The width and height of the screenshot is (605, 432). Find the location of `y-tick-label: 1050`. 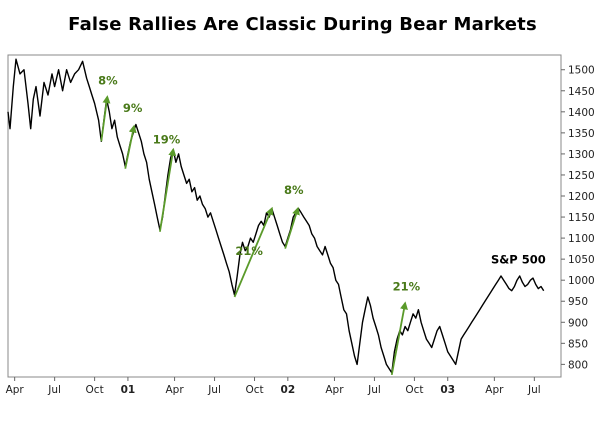

y-tick-label: 1050 is located at coordinates (581, 260).